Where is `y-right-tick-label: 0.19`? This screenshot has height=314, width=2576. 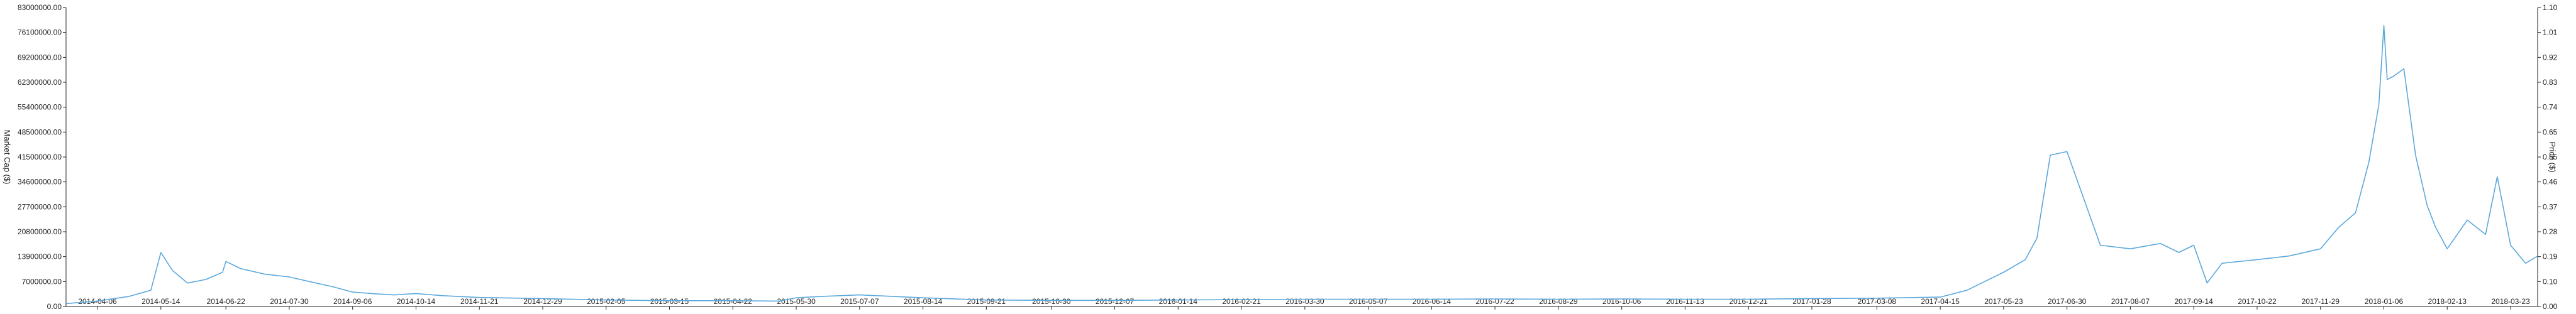
y-right-tick-label: 0.19 is located at coordinates (2550, 257).